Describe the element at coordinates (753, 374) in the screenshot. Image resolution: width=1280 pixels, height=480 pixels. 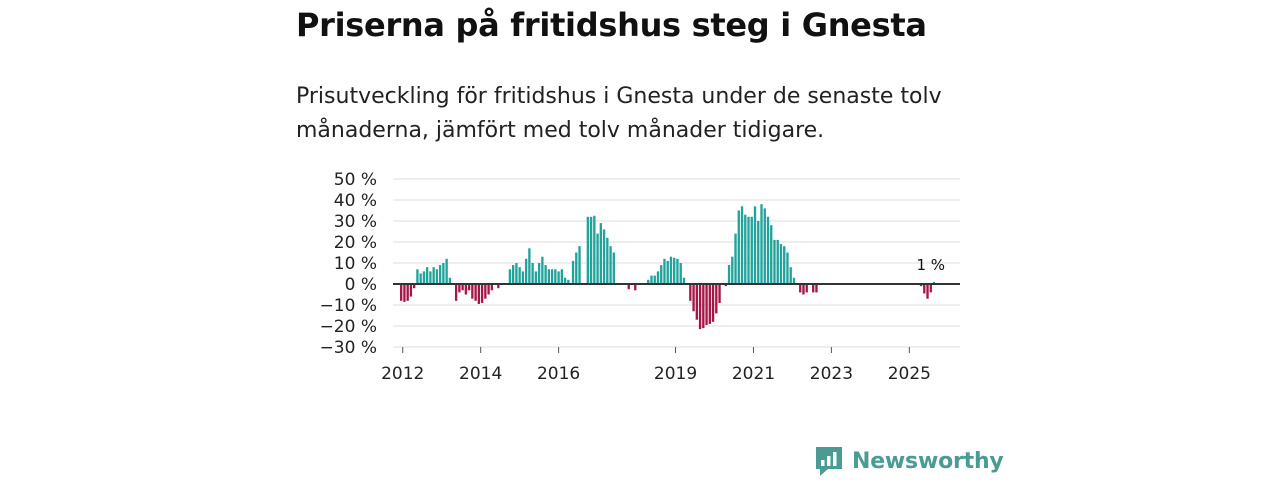
I see `x-tick-label: 2021` at that location.